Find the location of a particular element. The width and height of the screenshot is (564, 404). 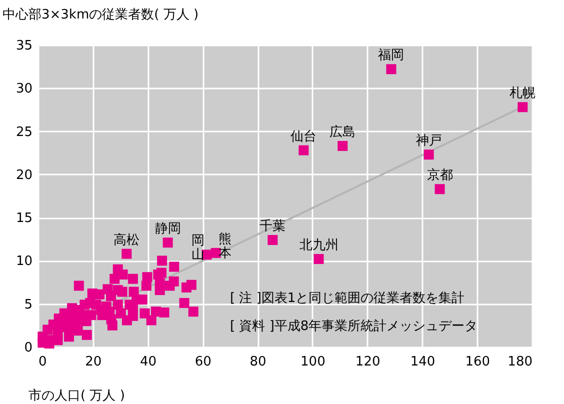

annotation: [ 注 ]図表1と同じ範囲の従業者数を集計 is located at coordinates (347, 298).